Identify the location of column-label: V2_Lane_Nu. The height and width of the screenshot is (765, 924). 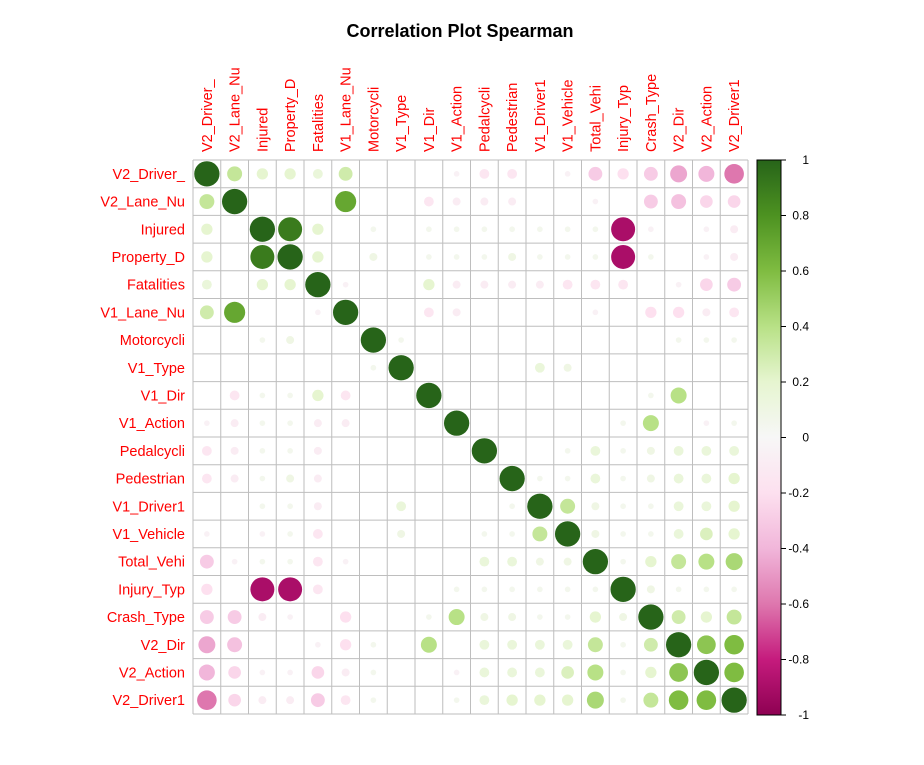
(236, 109).